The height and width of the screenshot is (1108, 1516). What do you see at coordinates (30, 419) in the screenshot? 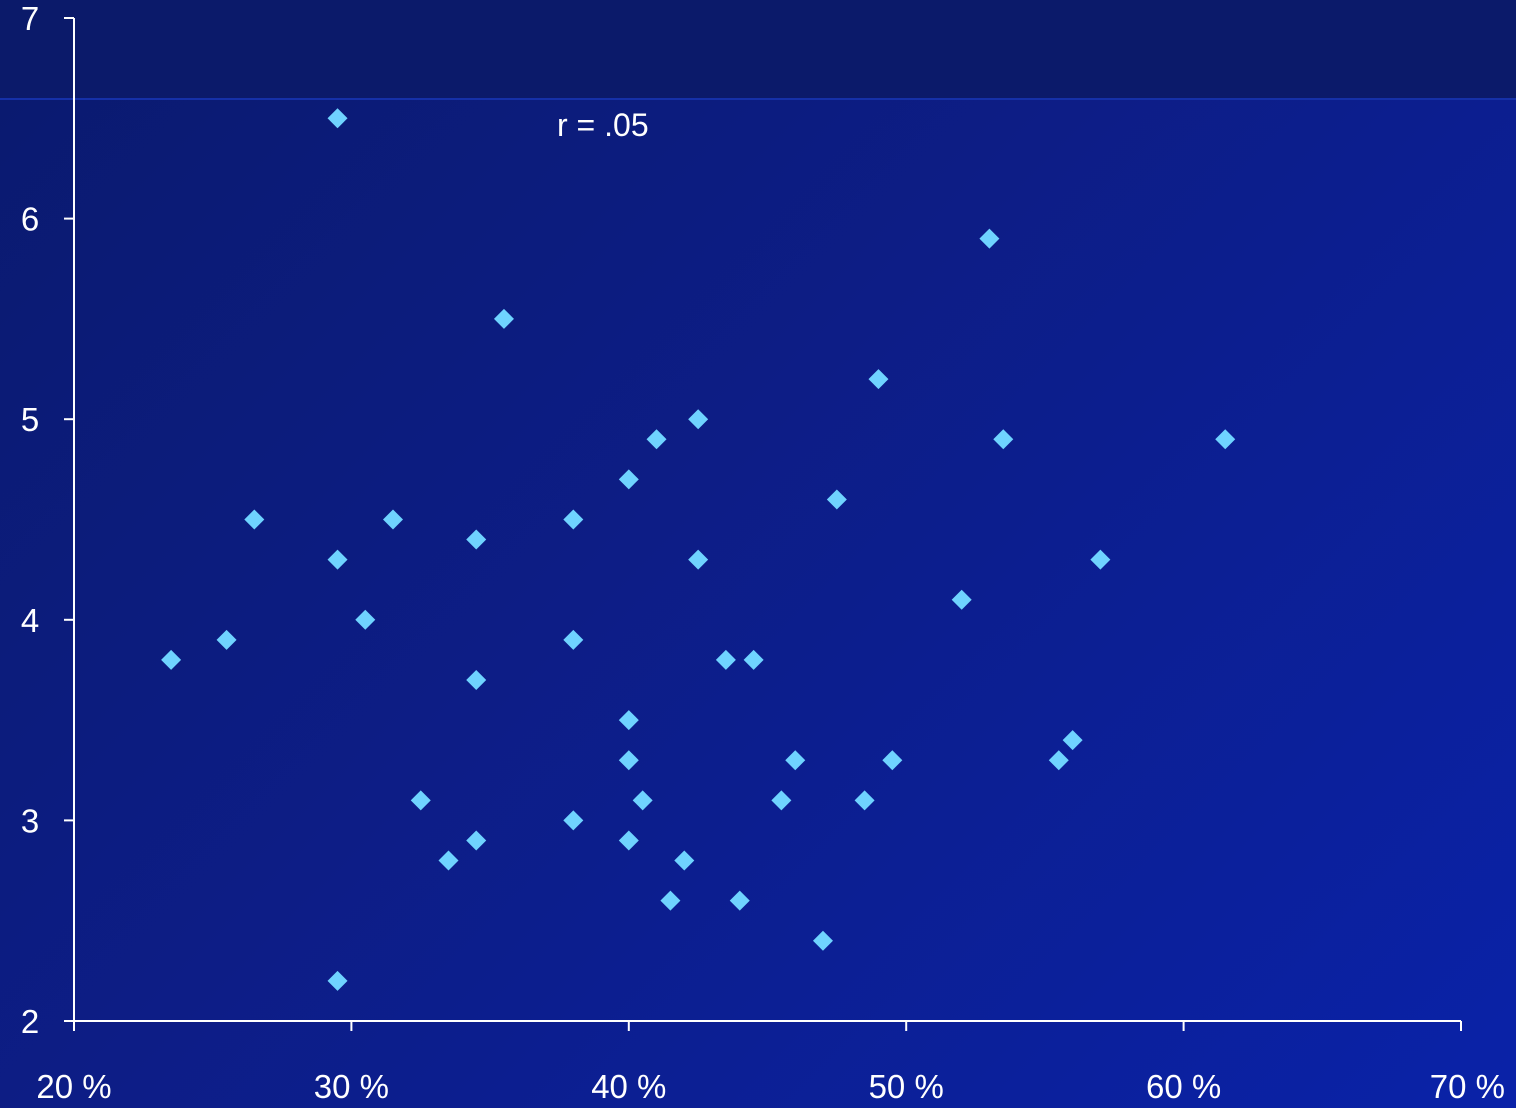
I see `y-tick-label: 5` at bounding box center [30, 419].